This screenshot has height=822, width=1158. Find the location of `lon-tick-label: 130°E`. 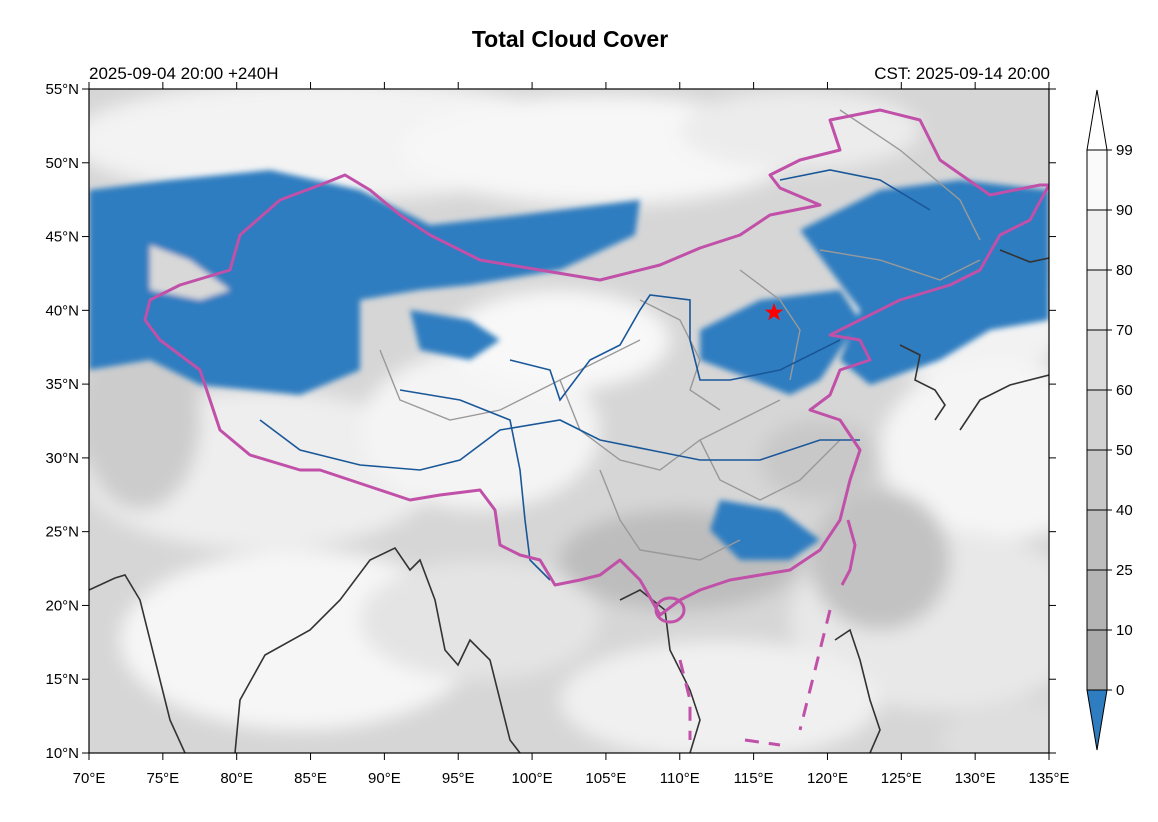

lon-tick-label: 130°E is located at coordinates (975, 778).